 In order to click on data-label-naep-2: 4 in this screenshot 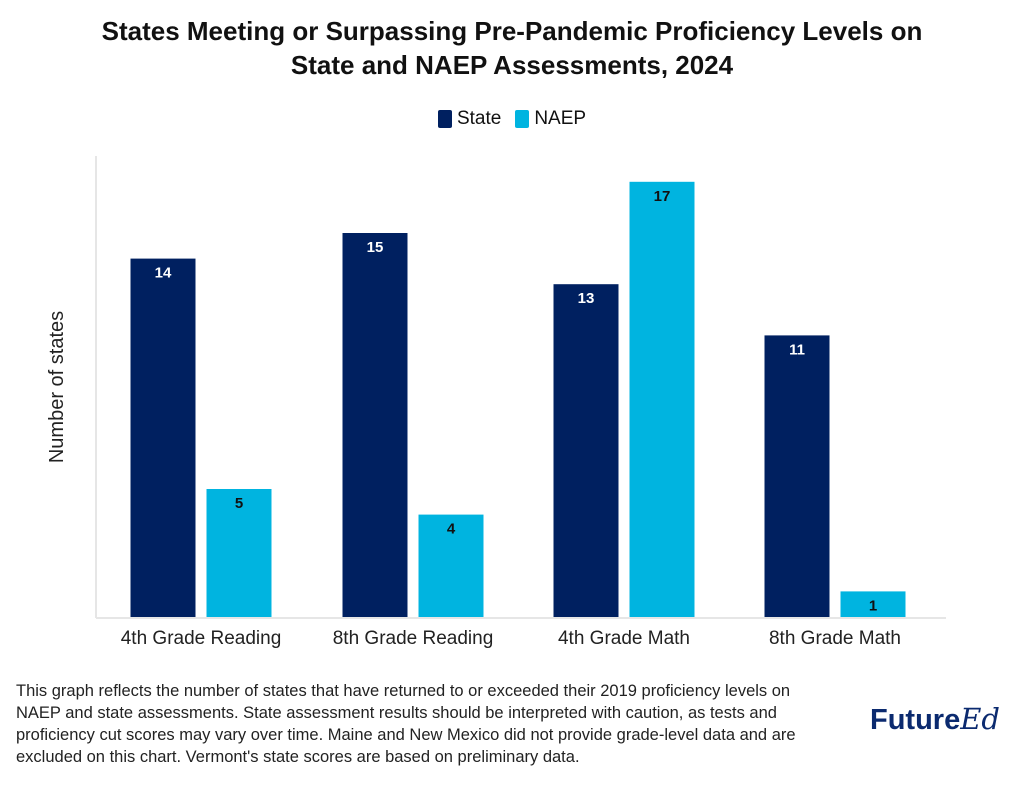, I will do `click(451, 529)`.